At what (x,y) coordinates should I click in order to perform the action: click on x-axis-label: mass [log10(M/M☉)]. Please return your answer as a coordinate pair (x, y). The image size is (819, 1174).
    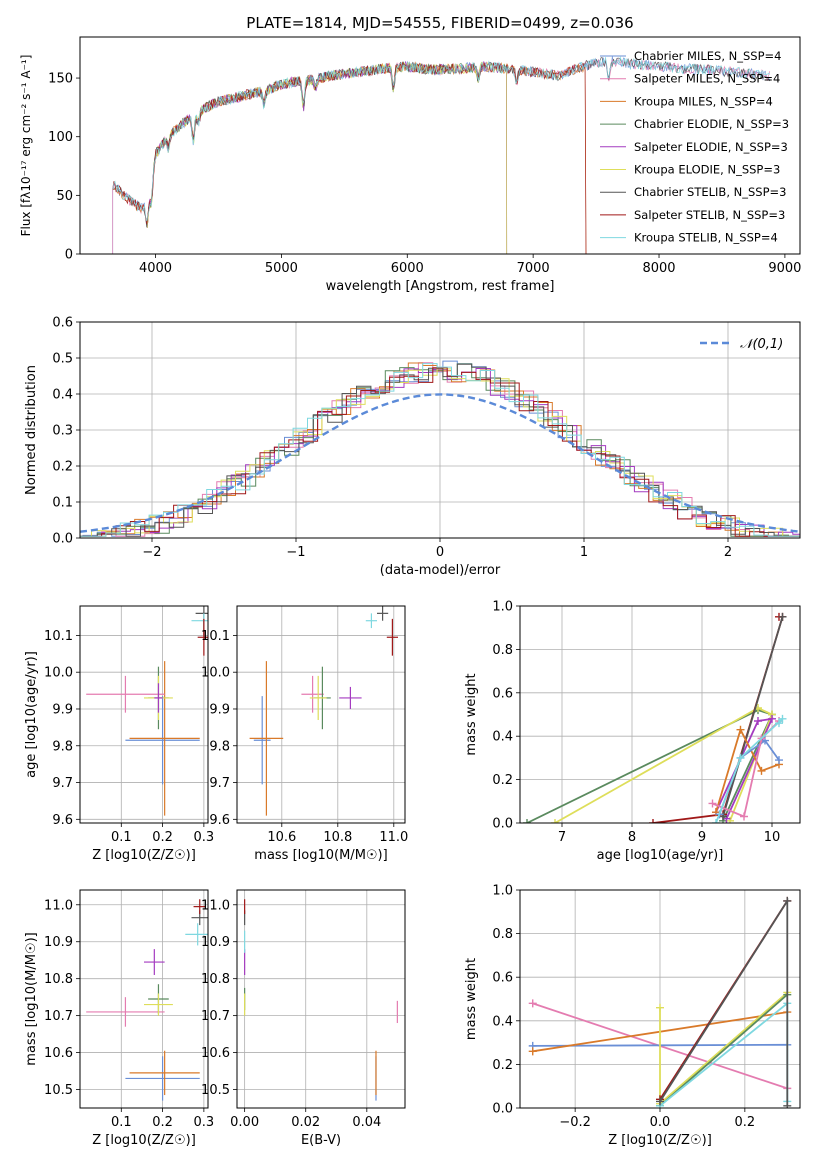
    Looking at the image, I should click on (320, 855).